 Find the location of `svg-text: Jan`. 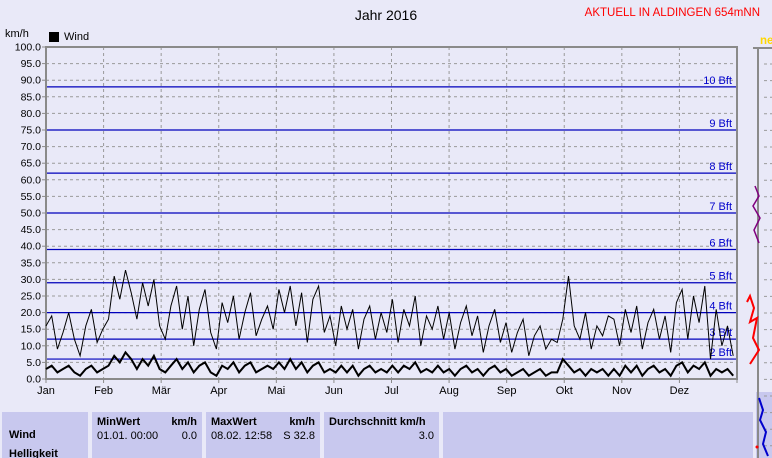

svg-text: Jan is located at coordinates (46, 391).